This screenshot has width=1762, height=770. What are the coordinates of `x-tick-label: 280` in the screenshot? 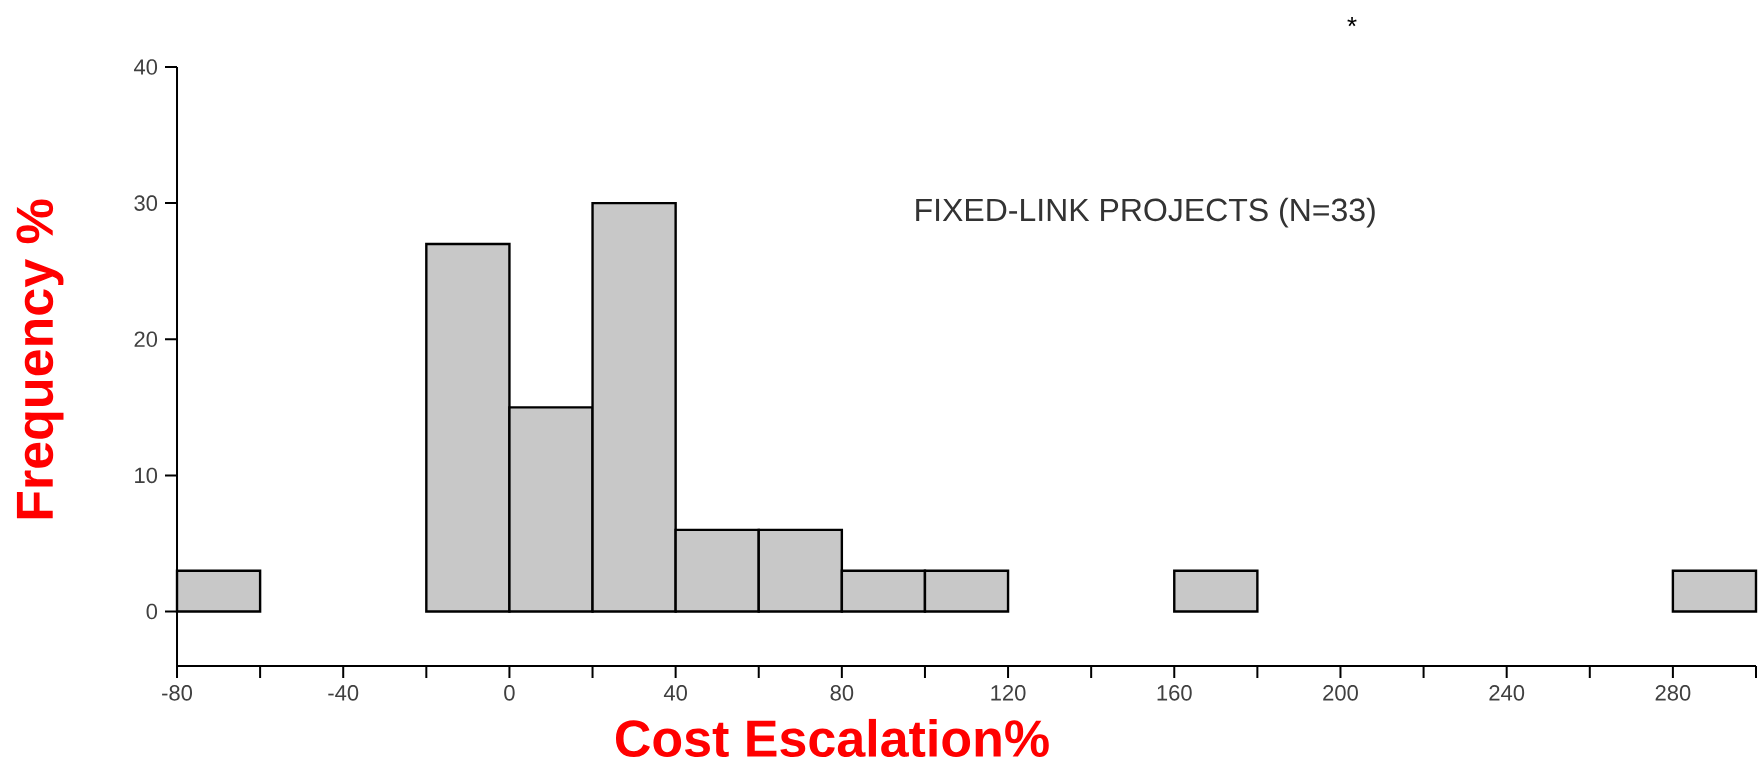 It's located at (1673, 693).